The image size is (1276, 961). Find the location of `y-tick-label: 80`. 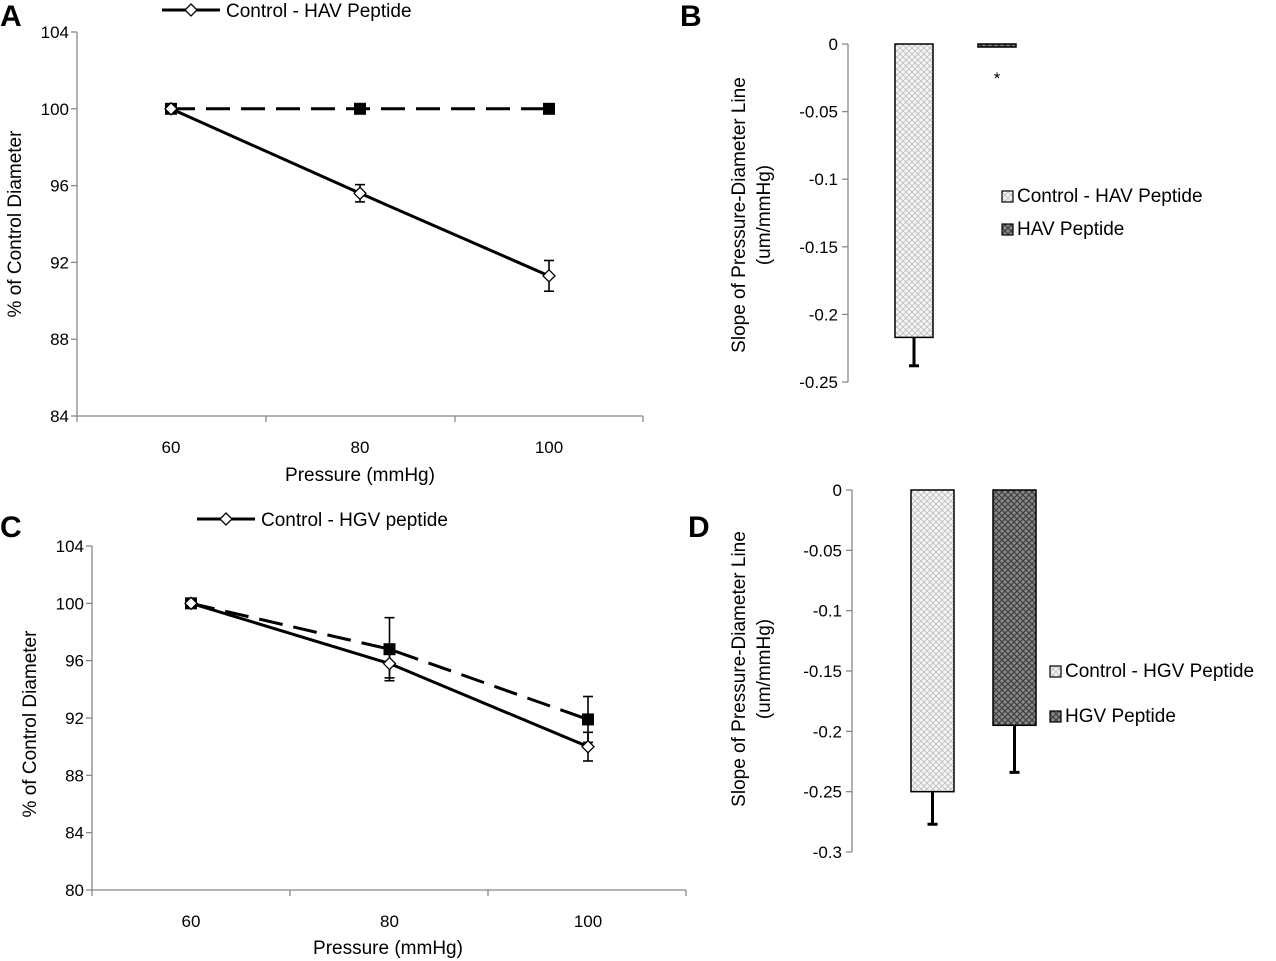

y-tick-label: 80 is located at coordinates (74, 890).